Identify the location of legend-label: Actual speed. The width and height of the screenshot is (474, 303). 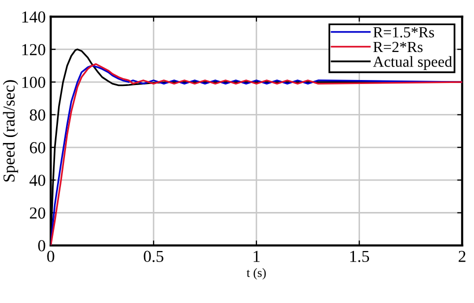
(412, 63).